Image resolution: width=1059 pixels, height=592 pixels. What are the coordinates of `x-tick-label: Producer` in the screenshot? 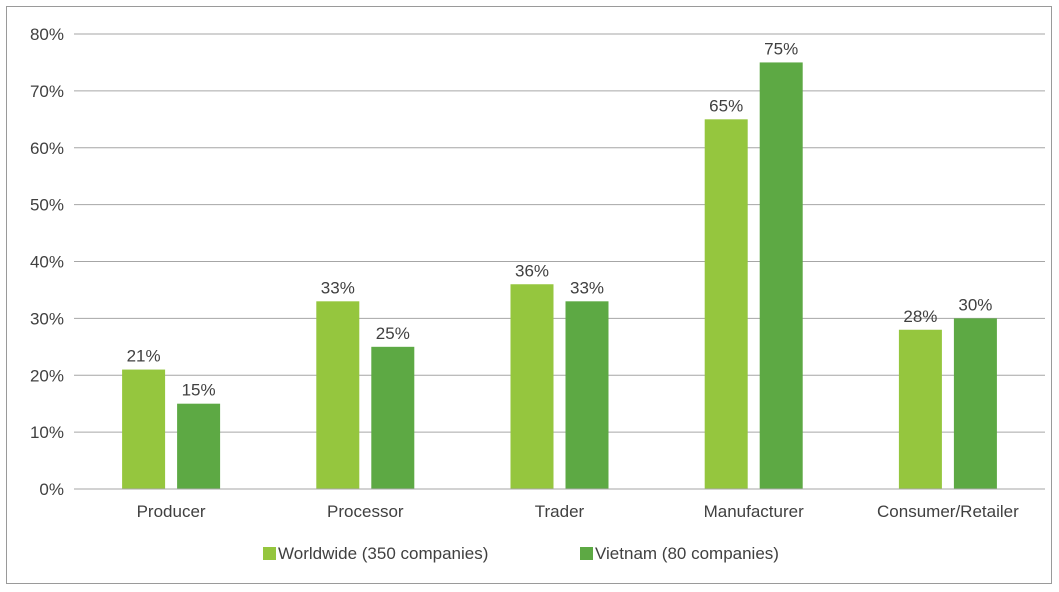 It's located at (171, 511).